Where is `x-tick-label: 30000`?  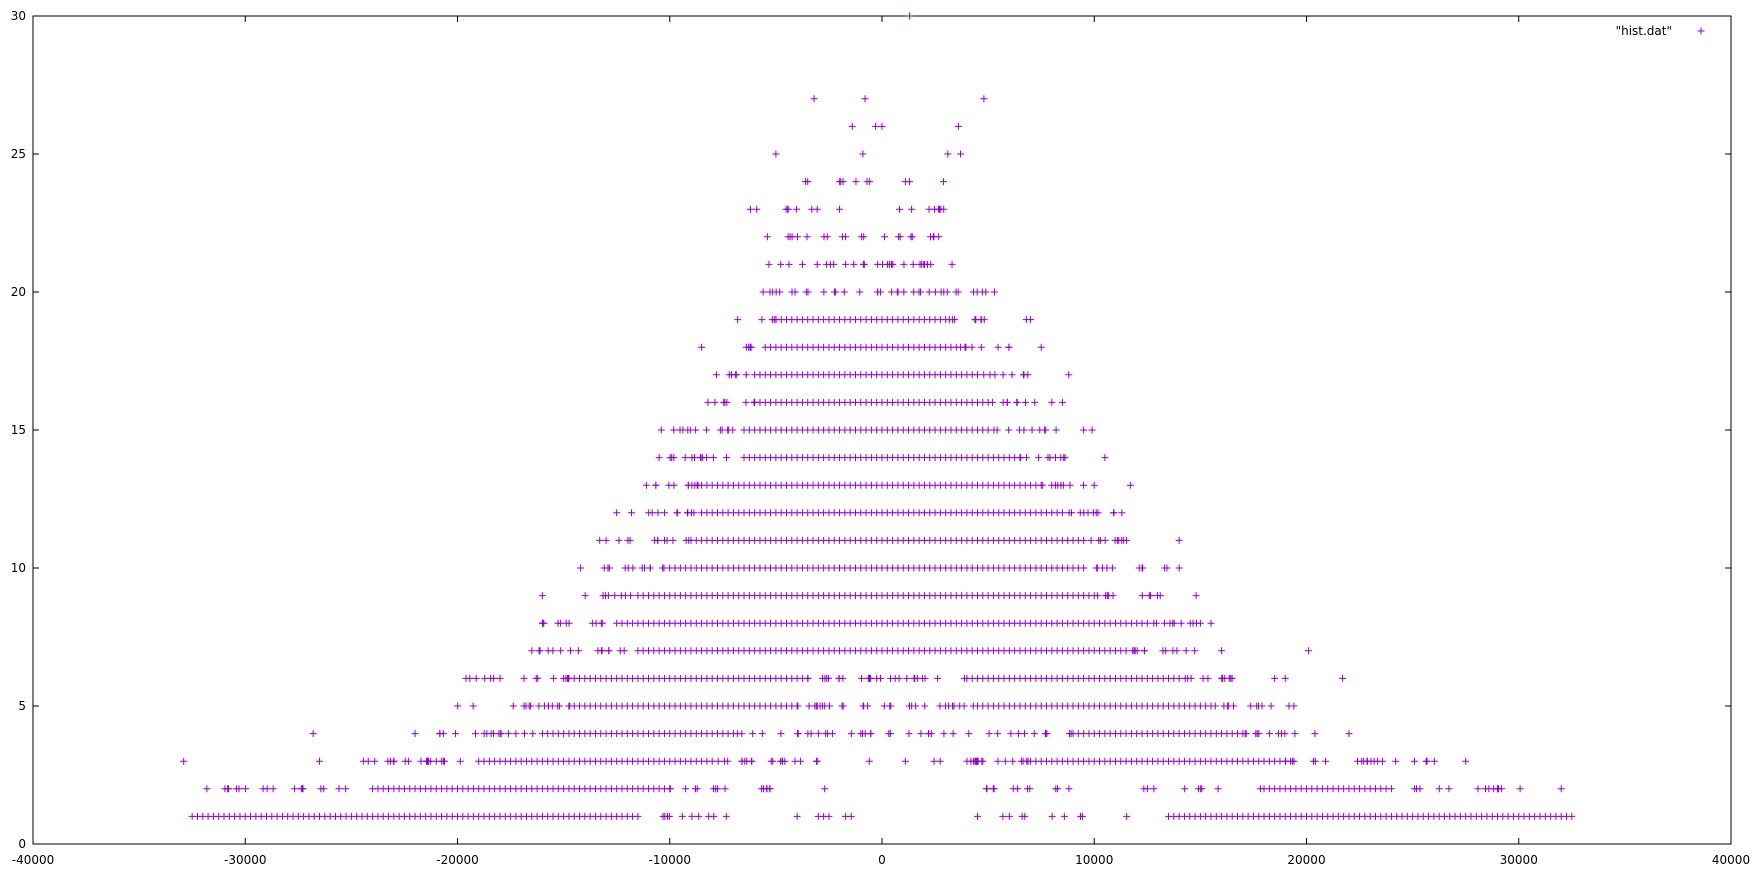
x-tick-label: 30000 is located at coordinates (1519, 860).